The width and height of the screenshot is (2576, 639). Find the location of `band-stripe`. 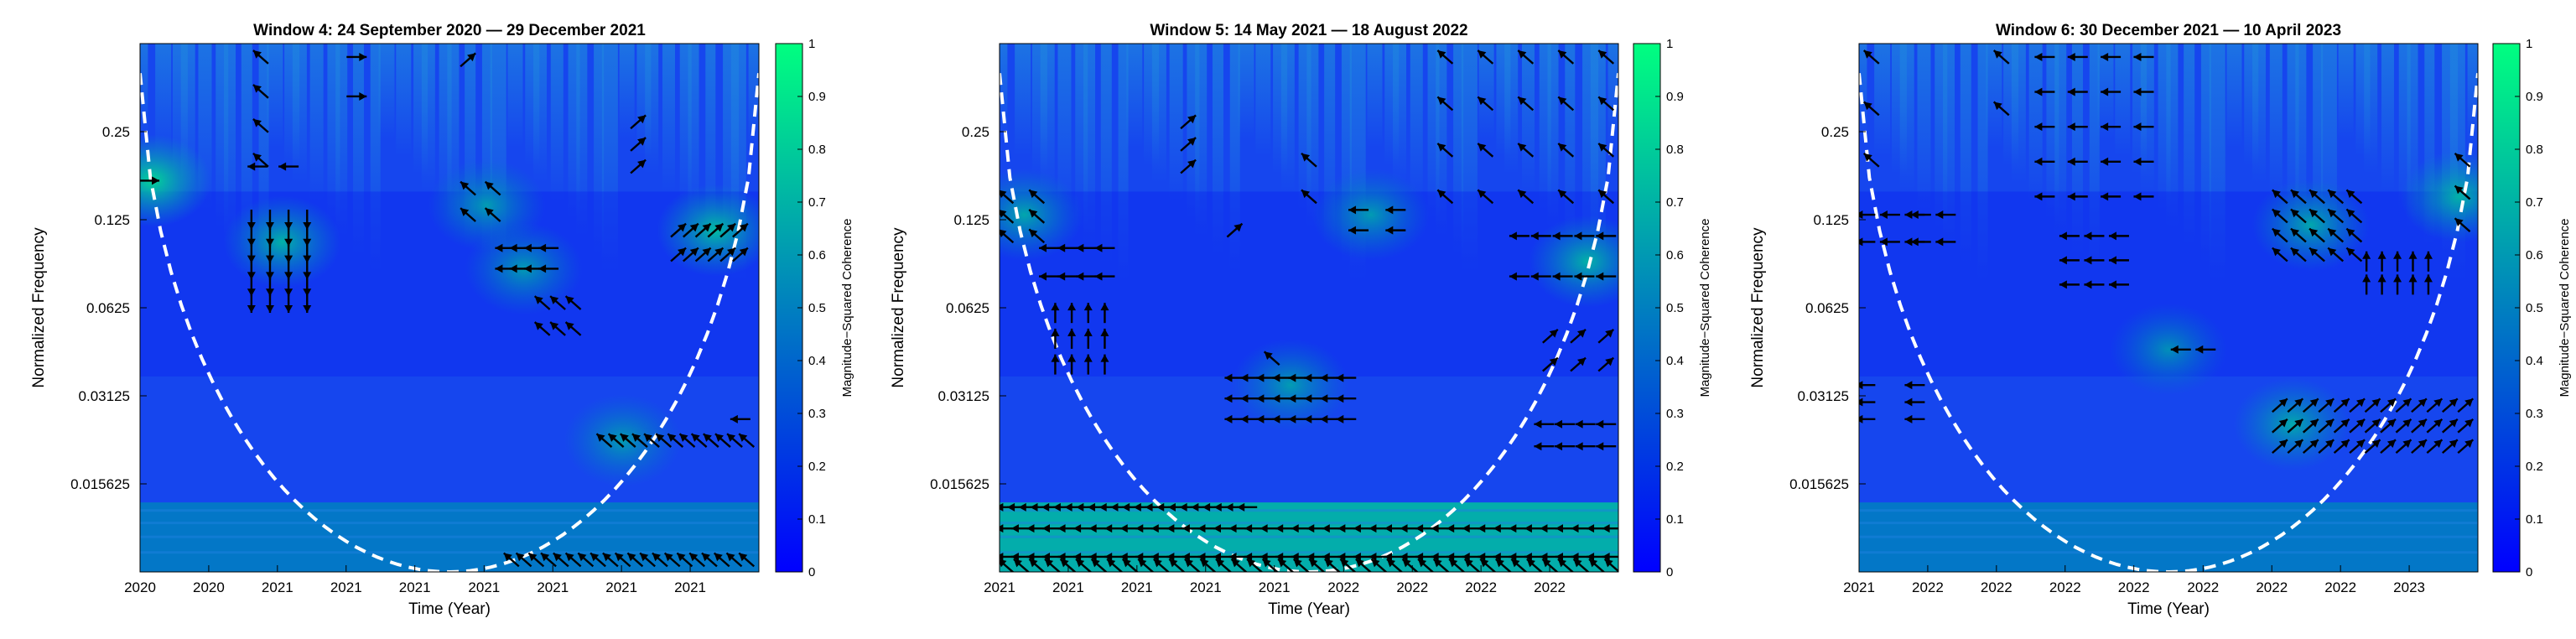

band-stripe is located at coordinates (2168, 523).